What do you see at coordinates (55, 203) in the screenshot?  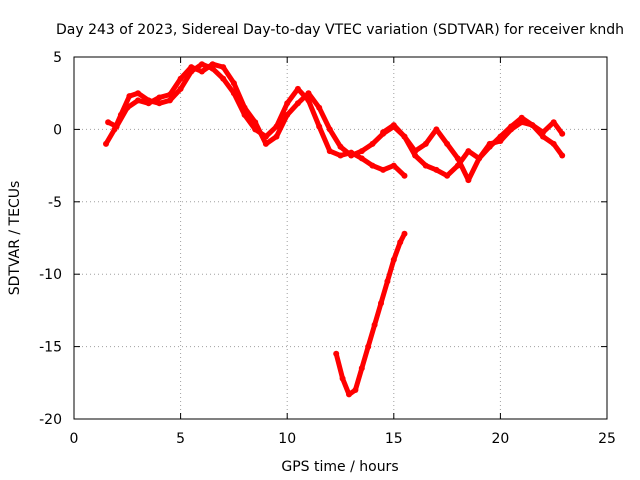 I see `y-tick-label: -5` at bounding box center [55, 203].